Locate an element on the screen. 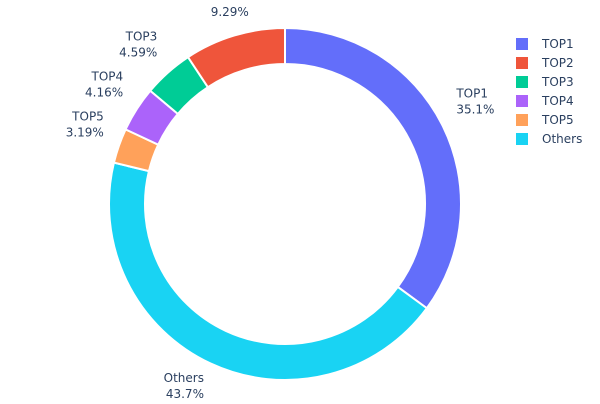 This screenshot has height=404, width=600. legend-label: TOP2 is located at coordinates (557, 63).